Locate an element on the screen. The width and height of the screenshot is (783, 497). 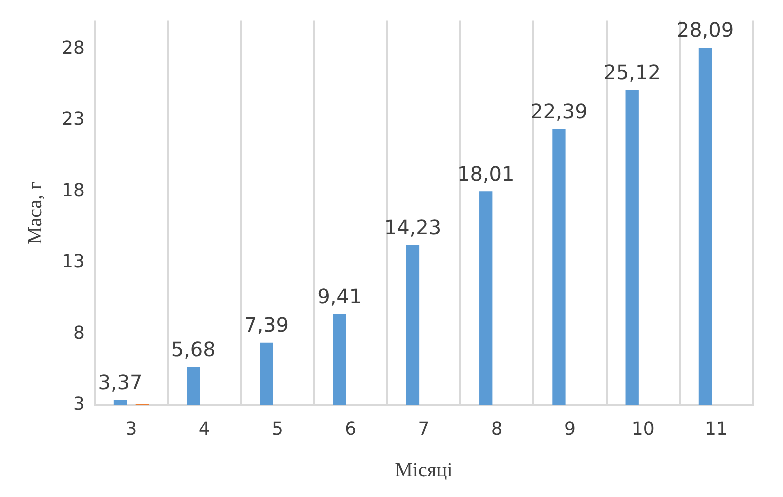
x-tick-label: 9 is located at coordinates (570, 429).